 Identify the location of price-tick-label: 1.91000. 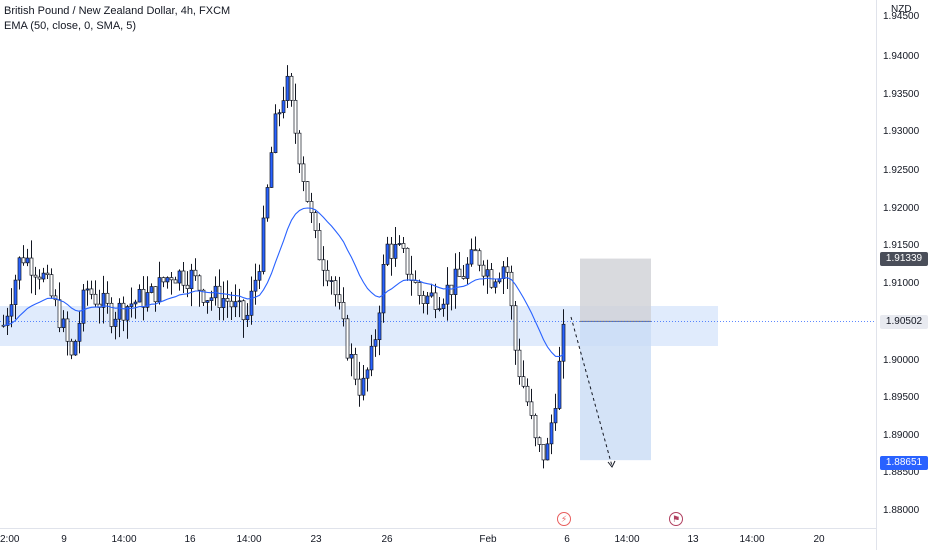
(901, 283).